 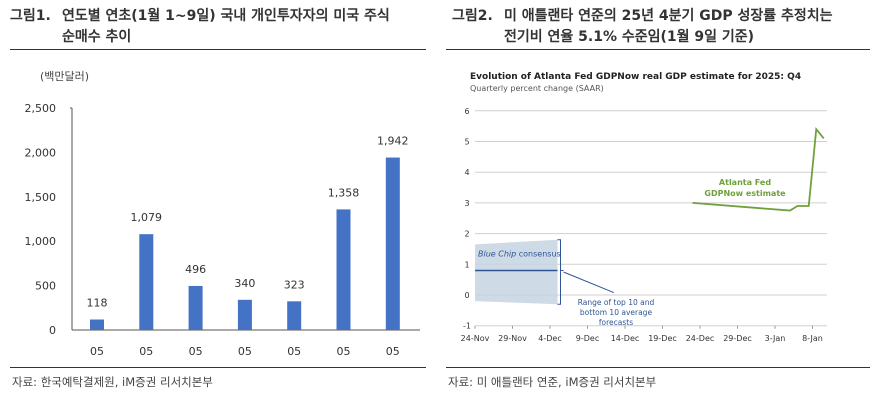 I want to click on fig1-rule, so click(x=218, y=49).